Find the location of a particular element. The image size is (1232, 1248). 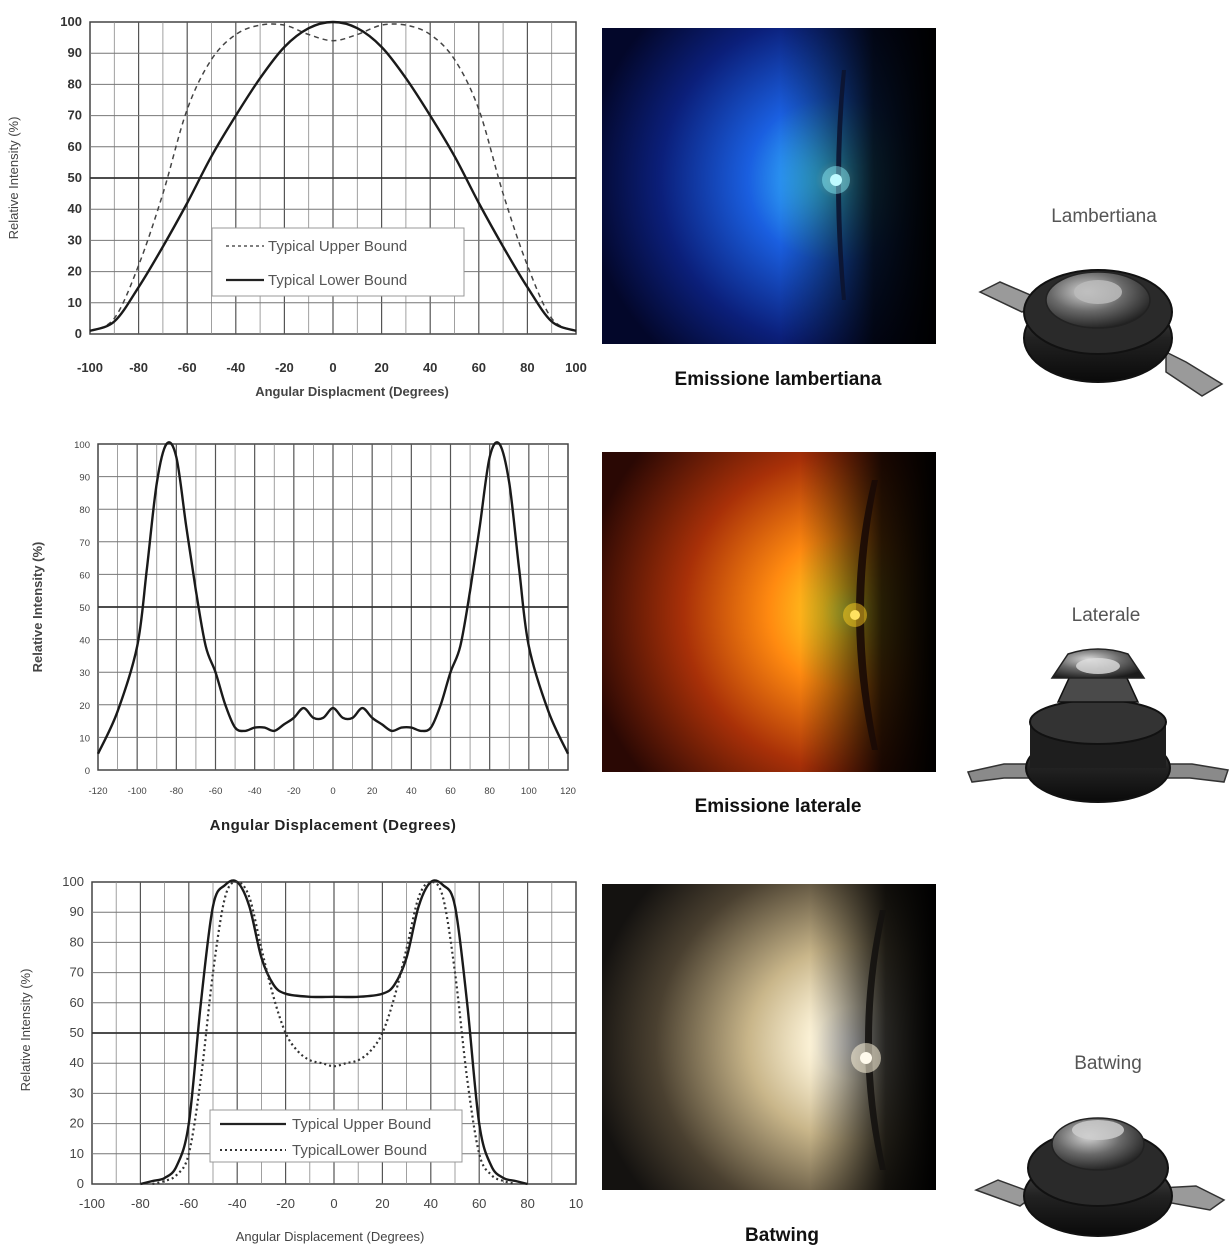

chart-3-x-axis-label: Angular Displacement (Degrees) is located at coordinates (330, 1236).